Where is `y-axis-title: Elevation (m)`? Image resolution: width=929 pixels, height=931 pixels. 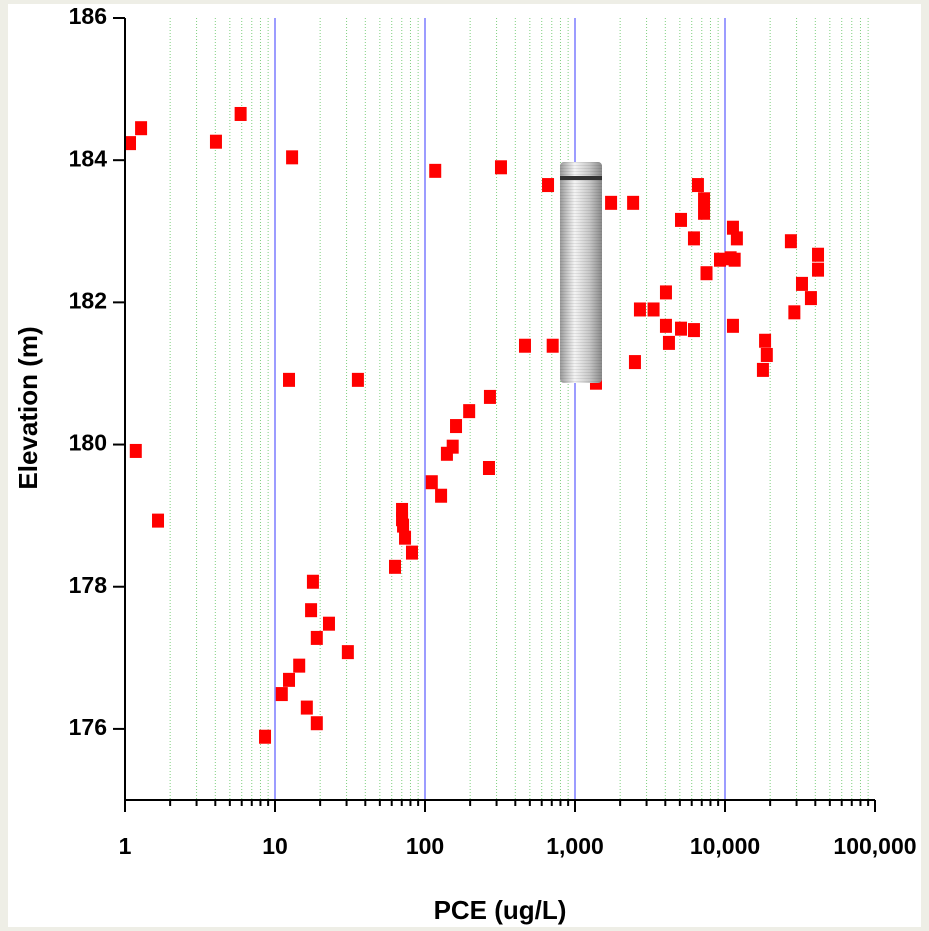 y-axis-title: Elevation (m) is located at coordinates (28, 407).